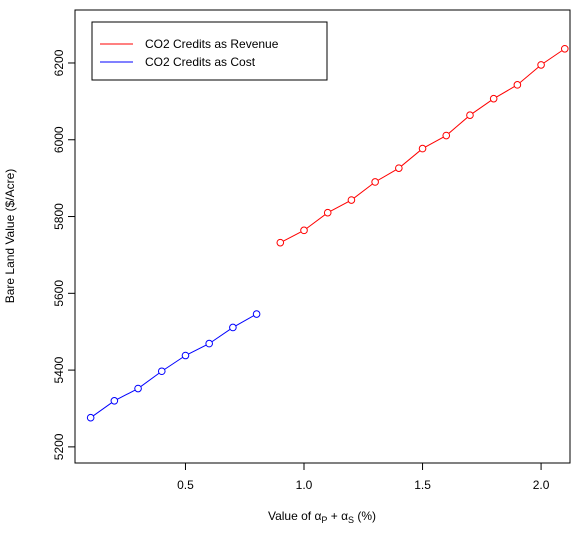 The width and height of the screenshot is (581, 534). I want to click on legend-label: CO2 Credits as Cost, so click(200, 62).